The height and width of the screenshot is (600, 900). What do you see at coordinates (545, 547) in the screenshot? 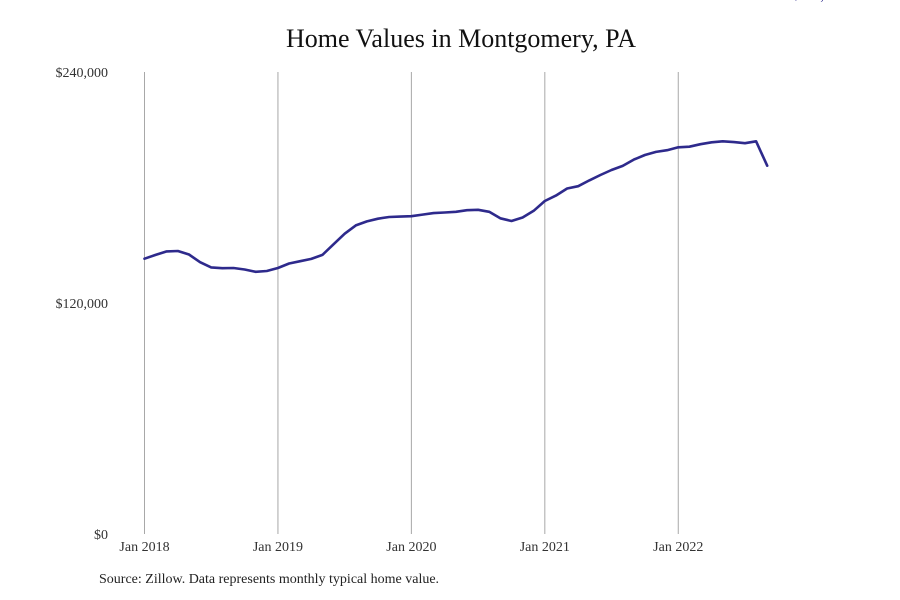
I see `x-tick-label: Jan 2021` at bounding box center [545, 547].